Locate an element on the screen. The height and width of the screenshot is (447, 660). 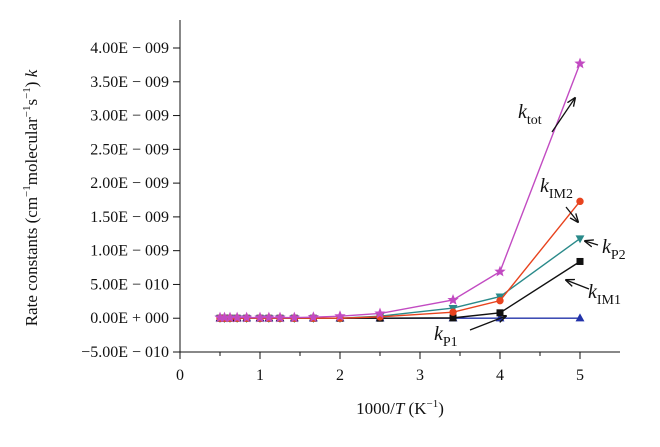
y-tick-label: 1.00E − 009 is located at coordinates (129, 251).